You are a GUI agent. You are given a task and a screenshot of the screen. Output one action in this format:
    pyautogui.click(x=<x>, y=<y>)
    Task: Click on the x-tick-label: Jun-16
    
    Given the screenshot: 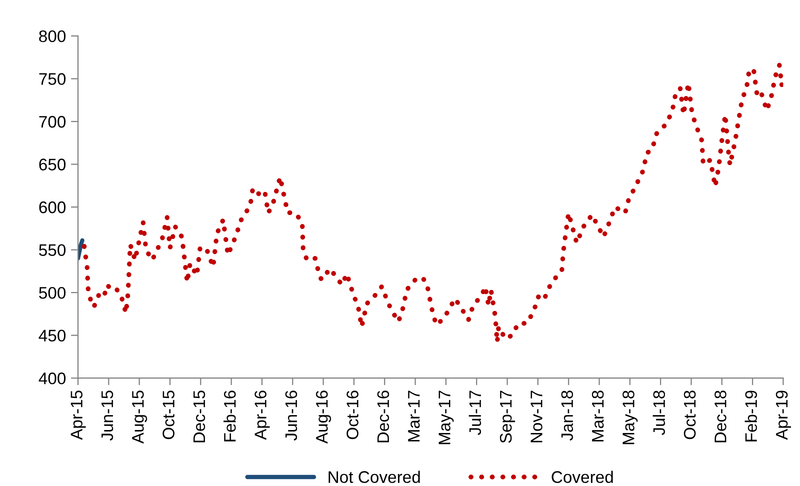 What is the action you would take?
    pyautogui.click(x=291, y=415)
    